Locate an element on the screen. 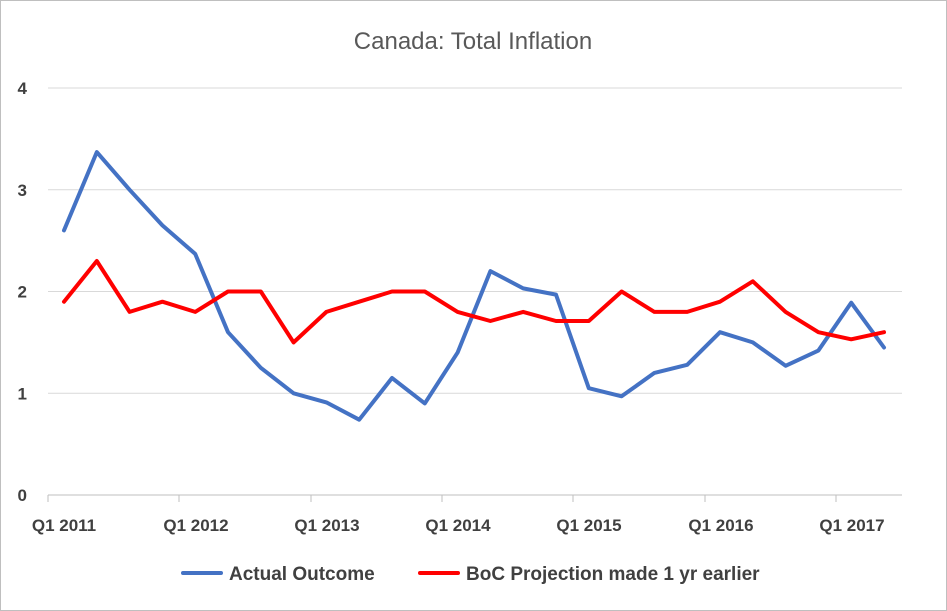 The height and width of the screenshot is (611, 947). series-line-boc-projection is located at coordinates (474, 302).